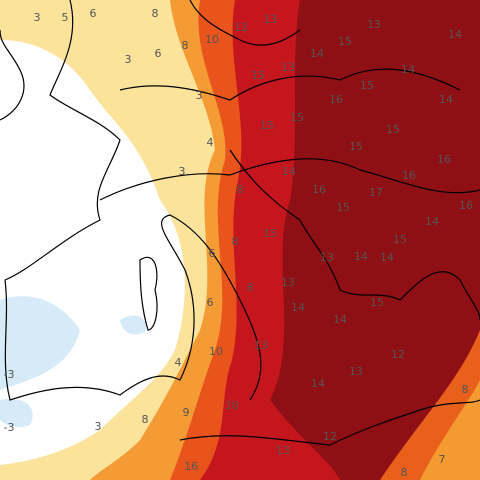 The height and width of the screenshot is (480, 480). What do you see at coordinates (186, 412) in the screenshot?
I see `anomaly-label: 9` at bounding box center [186, 412].